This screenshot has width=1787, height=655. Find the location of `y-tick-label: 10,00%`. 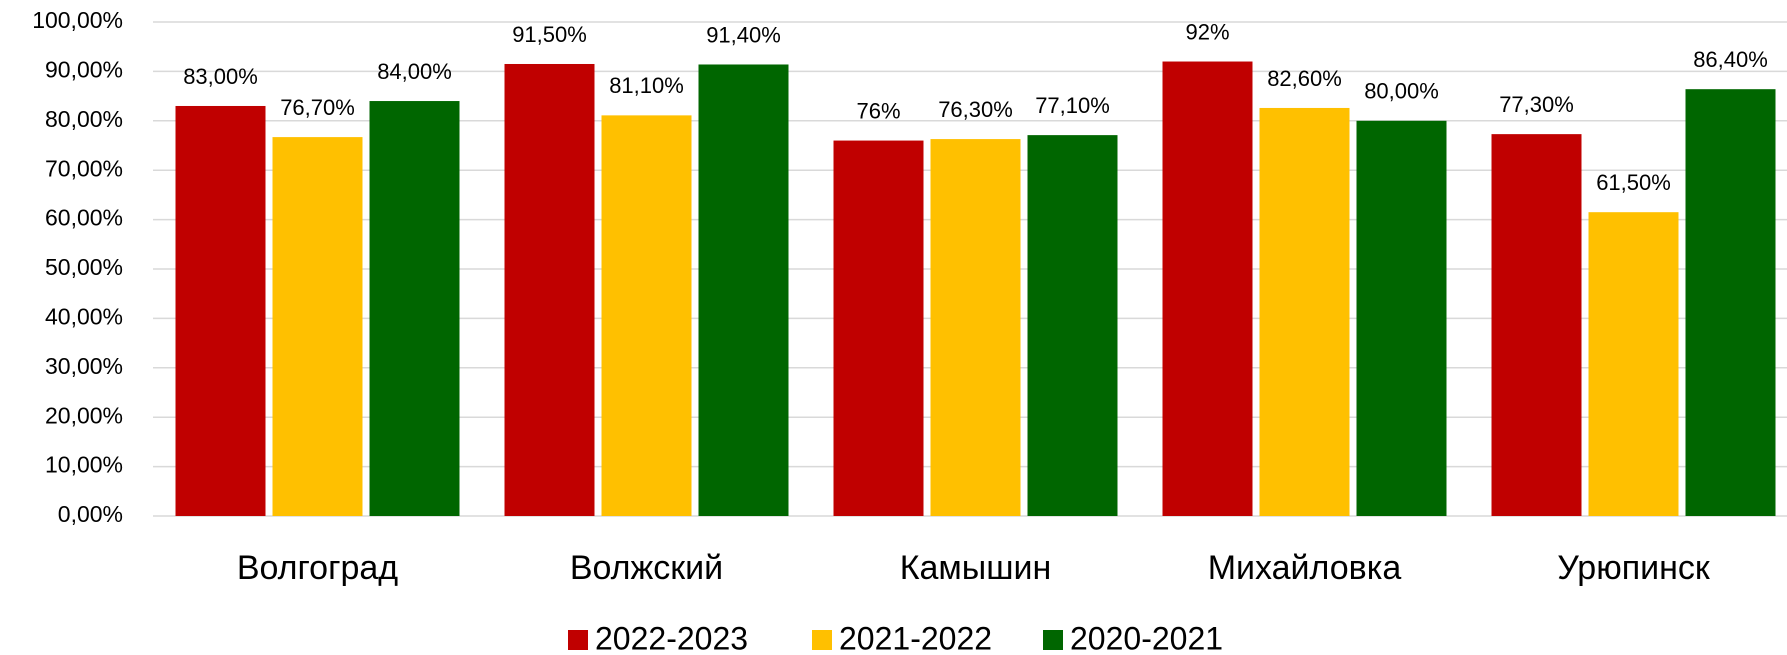

y-tick-label: 10,00% is located at coordinates (84, 465).